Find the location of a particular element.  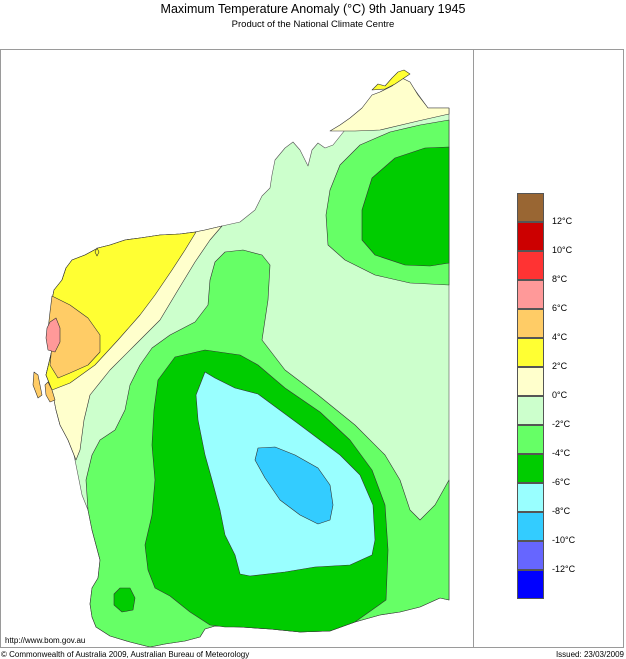

legend-swatch-minus10-to-minus8 is located at coordinates (530, 526).